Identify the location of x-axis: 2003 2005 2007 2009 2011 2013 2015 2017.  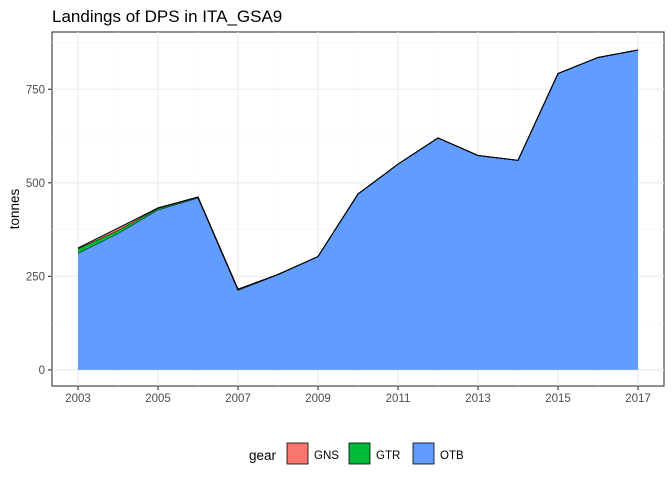
(358, 395).